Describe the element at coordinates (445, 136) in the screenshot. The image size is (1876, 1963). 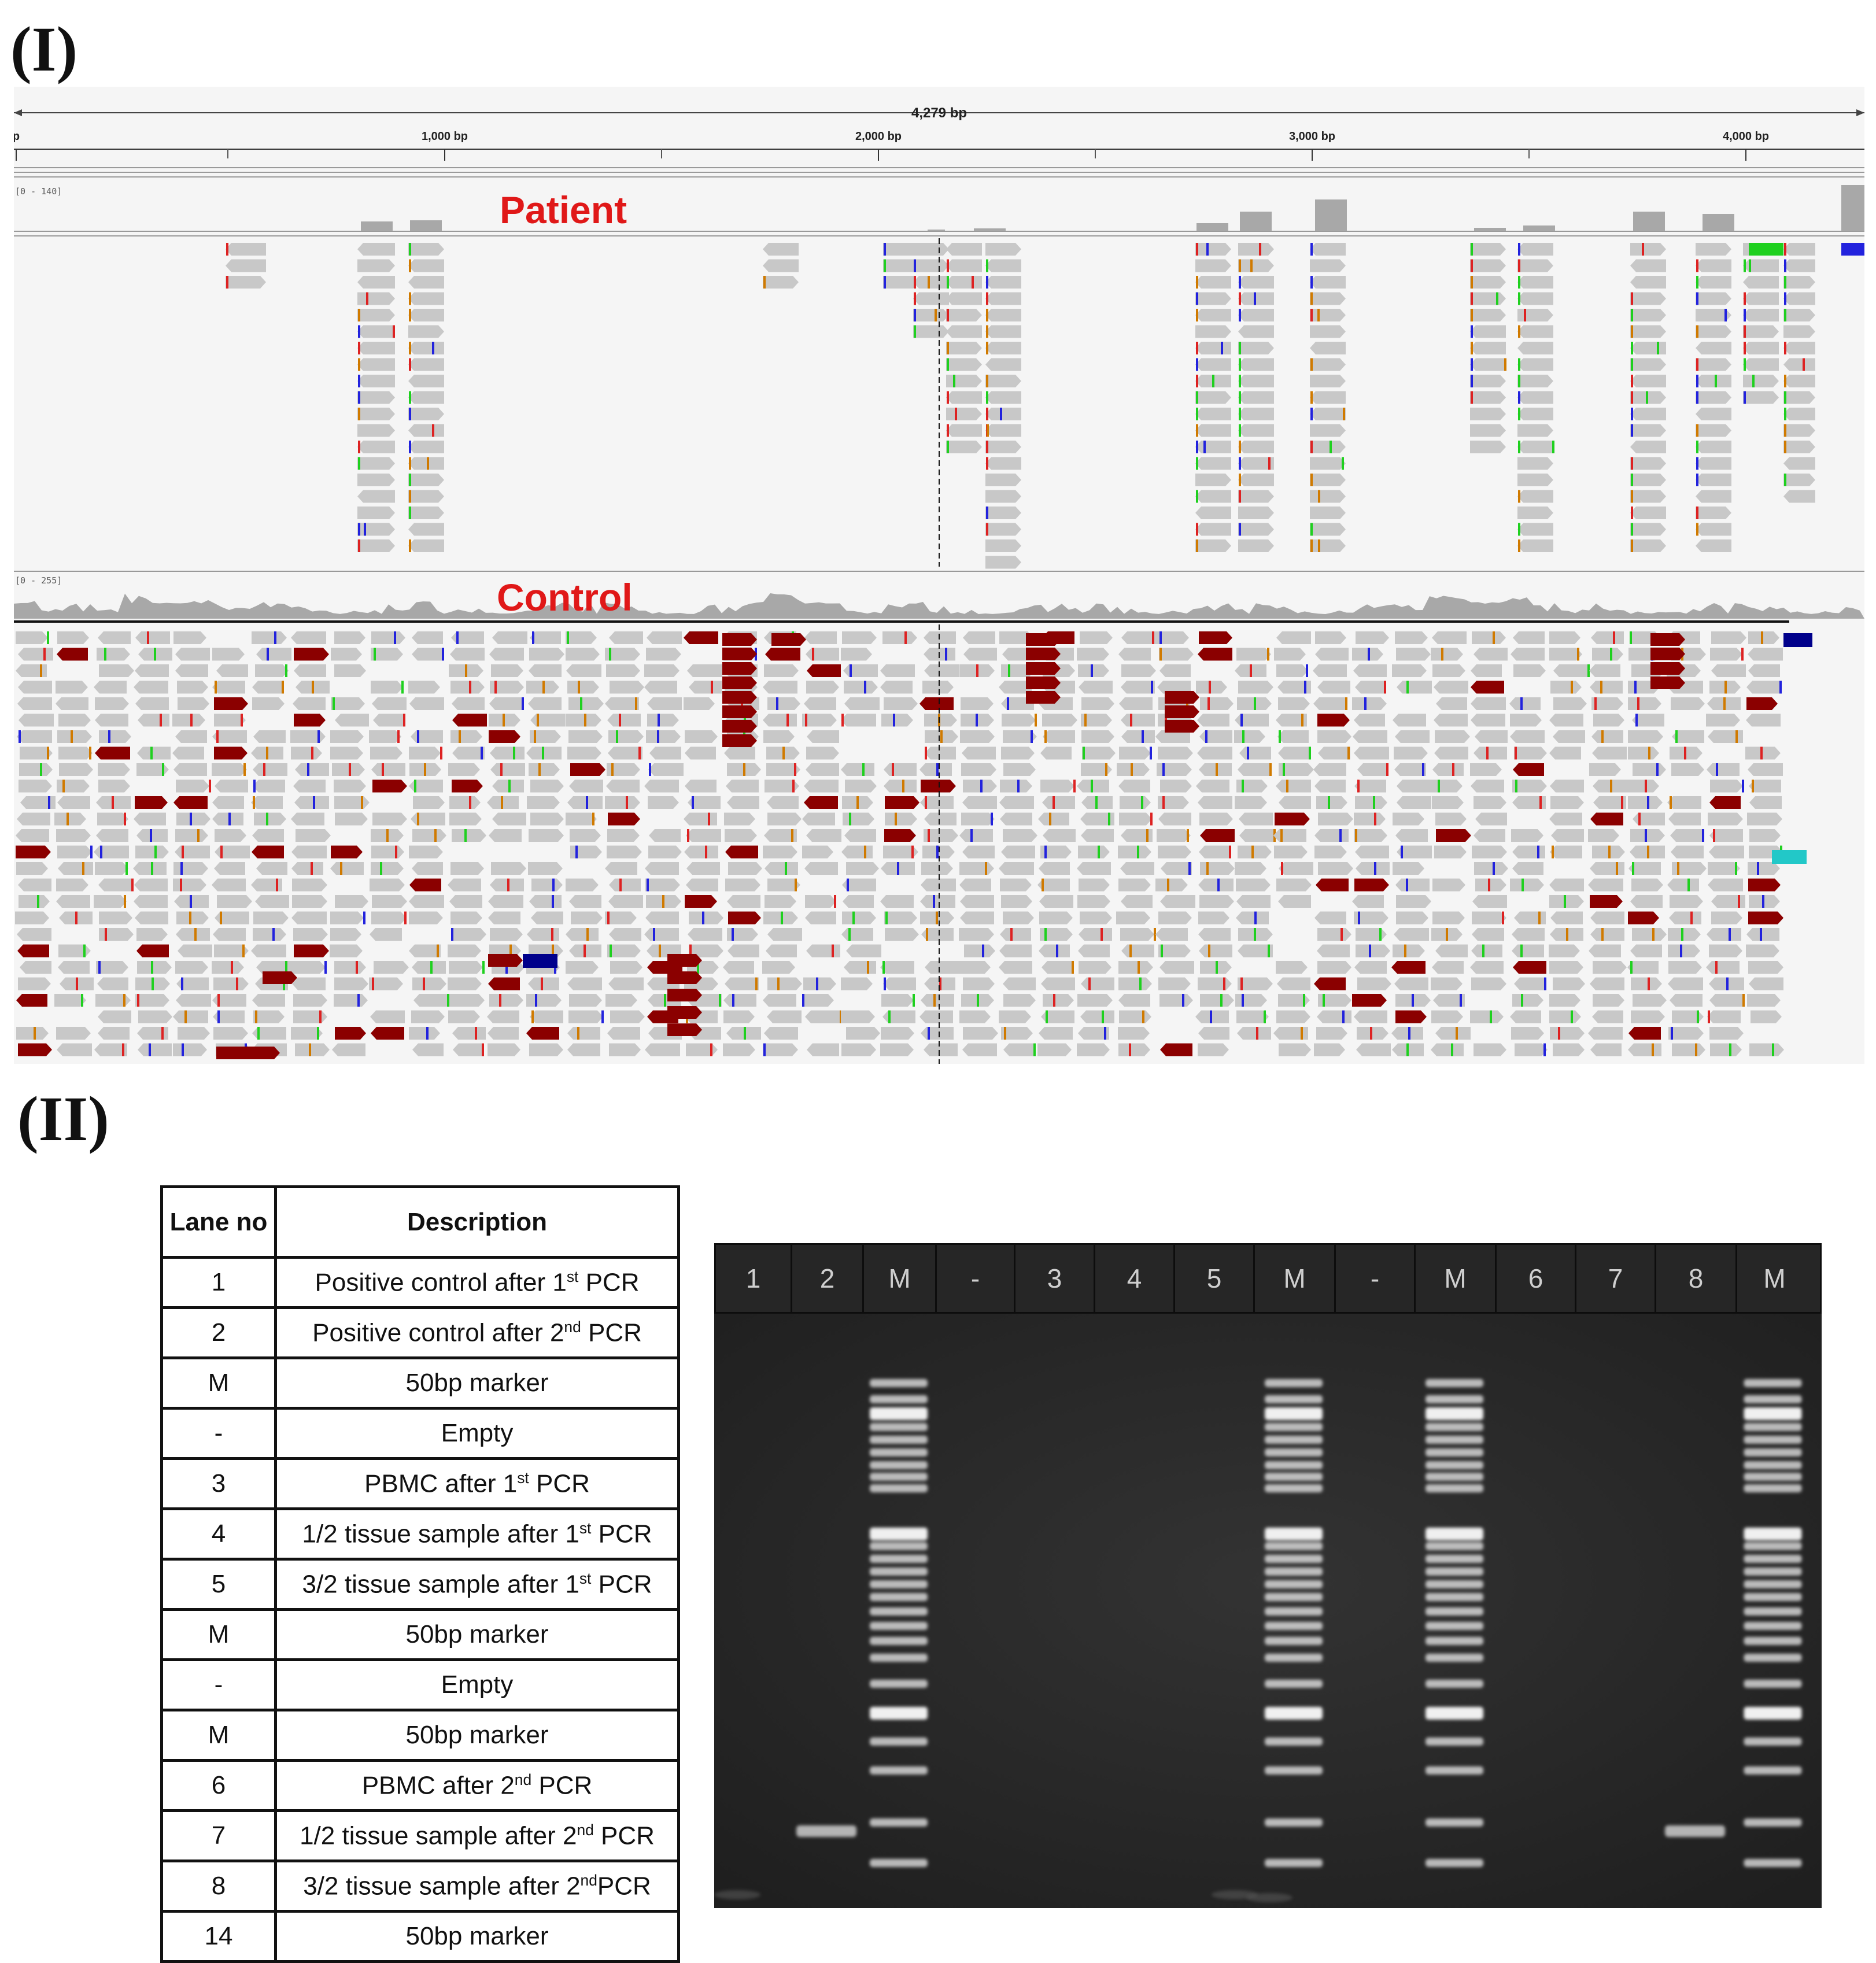
I see `ruler-tick-label: 1,000 bp` at that location.